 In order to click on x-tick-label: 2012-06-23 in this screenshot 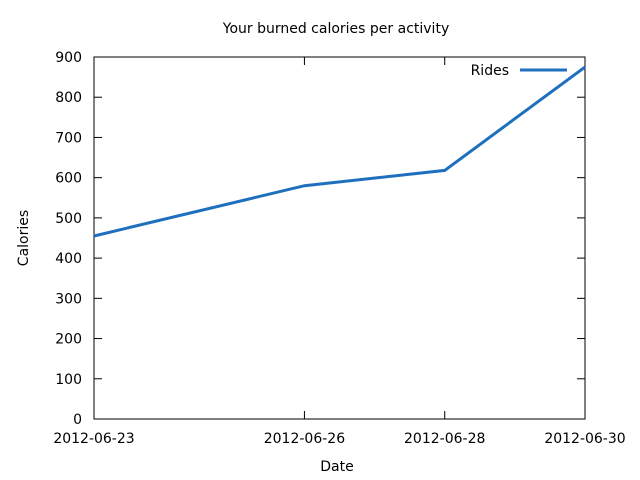, I will do `click(93, 439)`.